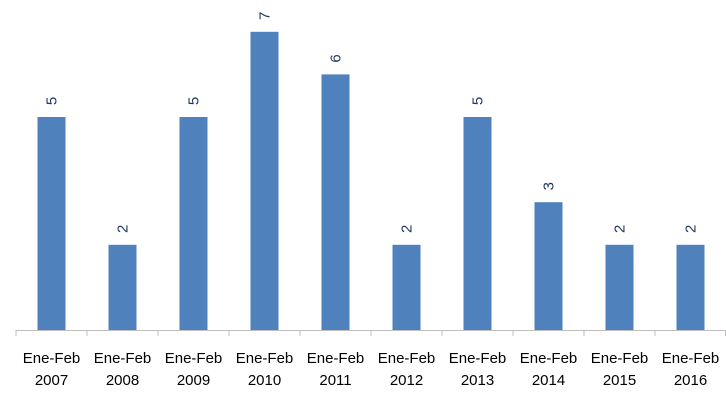 This screenshot has width=726, height=396. I want to click on x-tick-label: 2012, so click(406, 380).